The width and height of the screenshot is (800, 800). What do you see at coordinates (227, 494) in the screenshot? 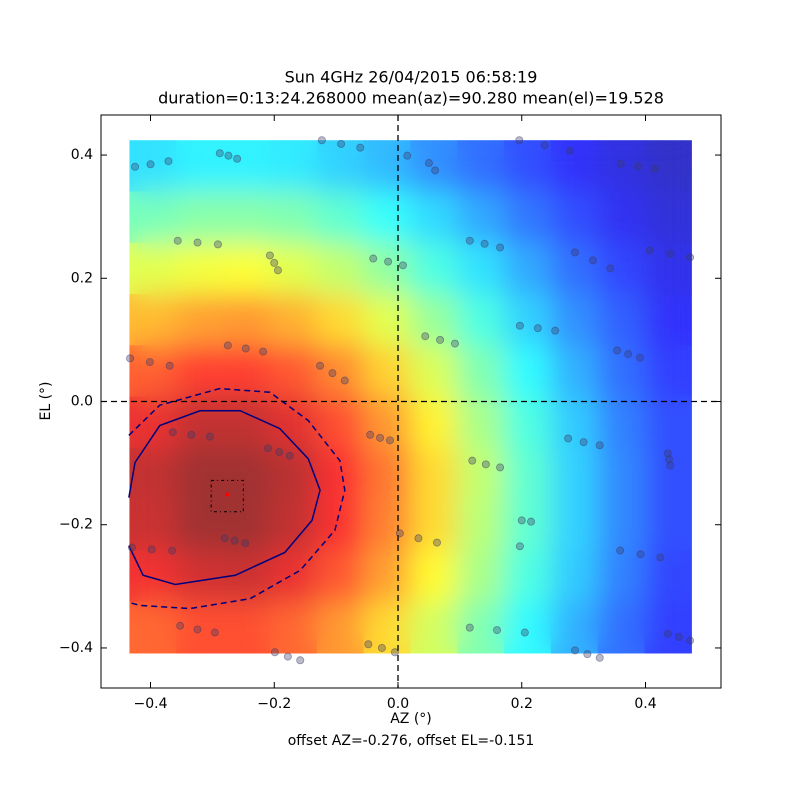
I see `offset-point` at bounding box center [227, 494].